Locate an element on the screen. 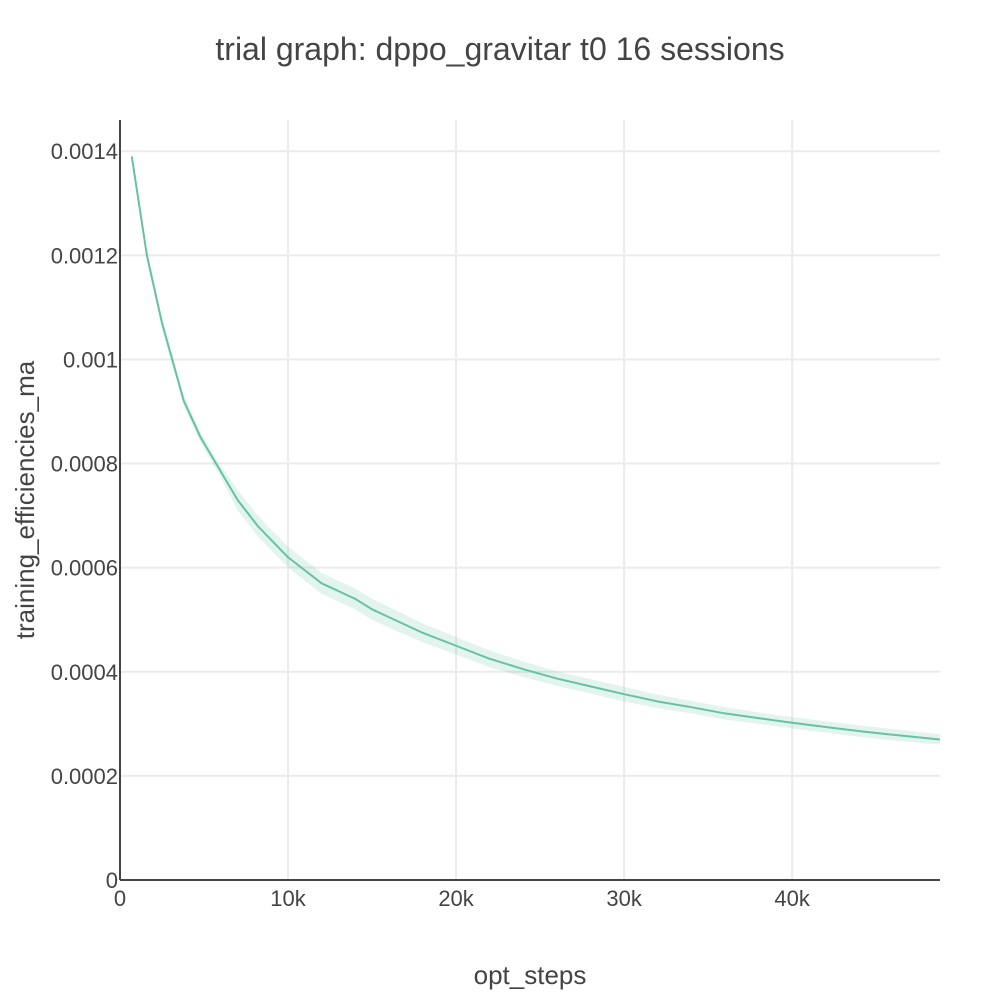 Image resolution: width=1000 pixels, height=1000 pixels. x-tick-label: 20k is located at coordinates (456, 898).